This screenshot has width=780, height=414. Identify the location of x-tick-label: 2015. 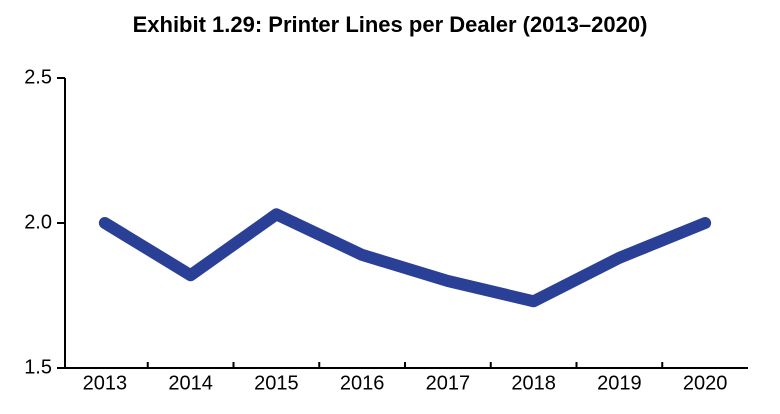
(276, 383).